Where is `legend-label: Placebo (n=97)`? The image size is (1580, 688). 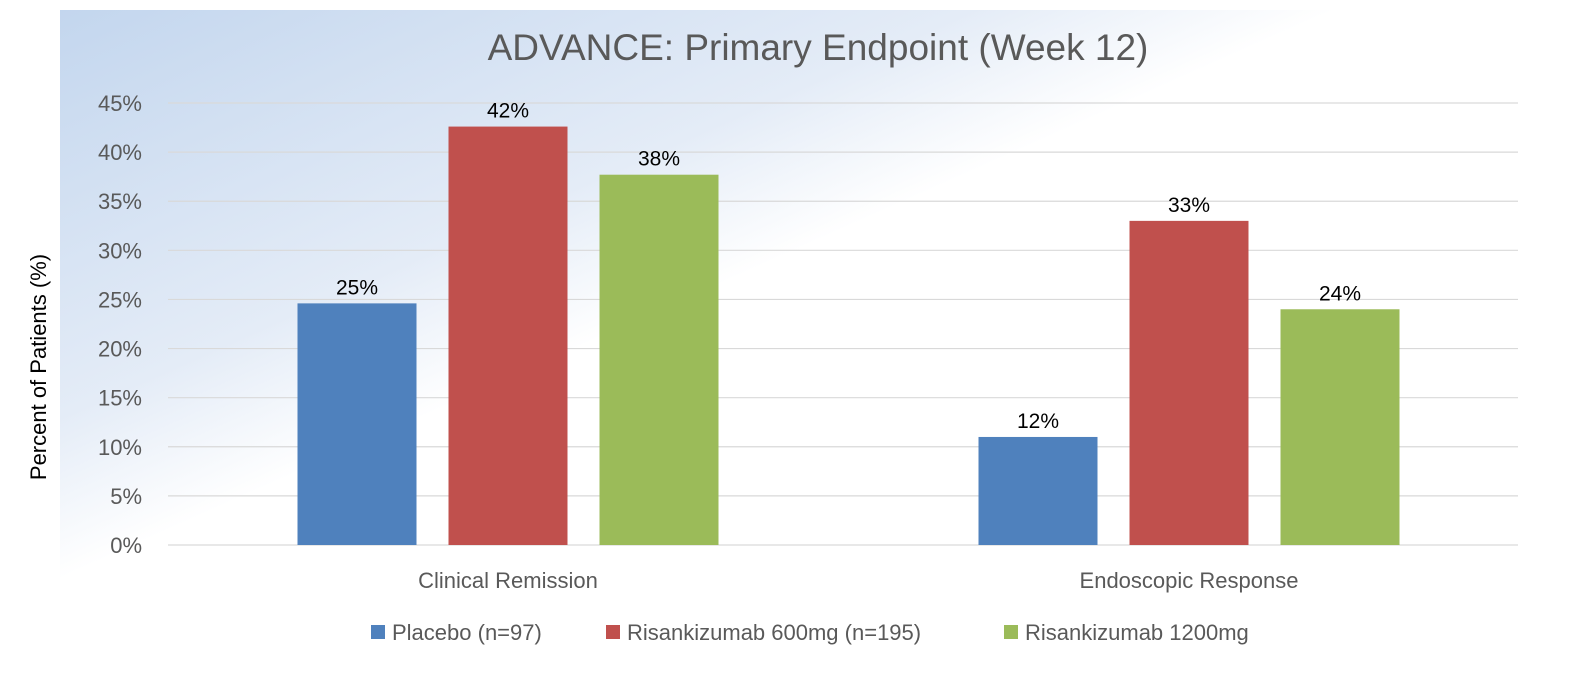 legend-label: Placebo (n=97) is located at coordinates (467, 632).